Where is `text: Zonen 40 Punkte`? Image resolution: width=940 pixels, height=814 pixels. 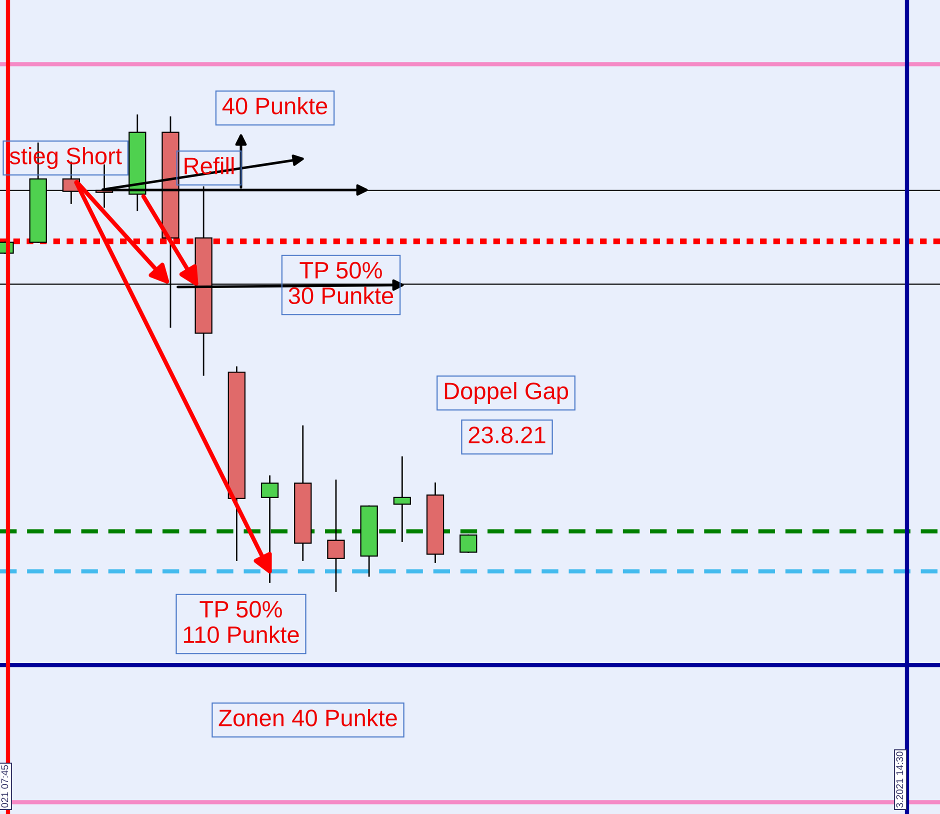 text: Zonen 40 Punkte is located at coordinates (307, 717).